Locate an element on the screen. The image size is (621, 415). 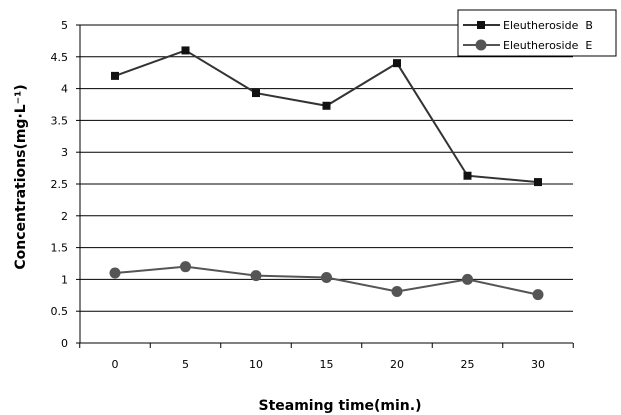
y-axis-label: Concentrations(mg·L⁻¹) is located at coordinates (21, 176).